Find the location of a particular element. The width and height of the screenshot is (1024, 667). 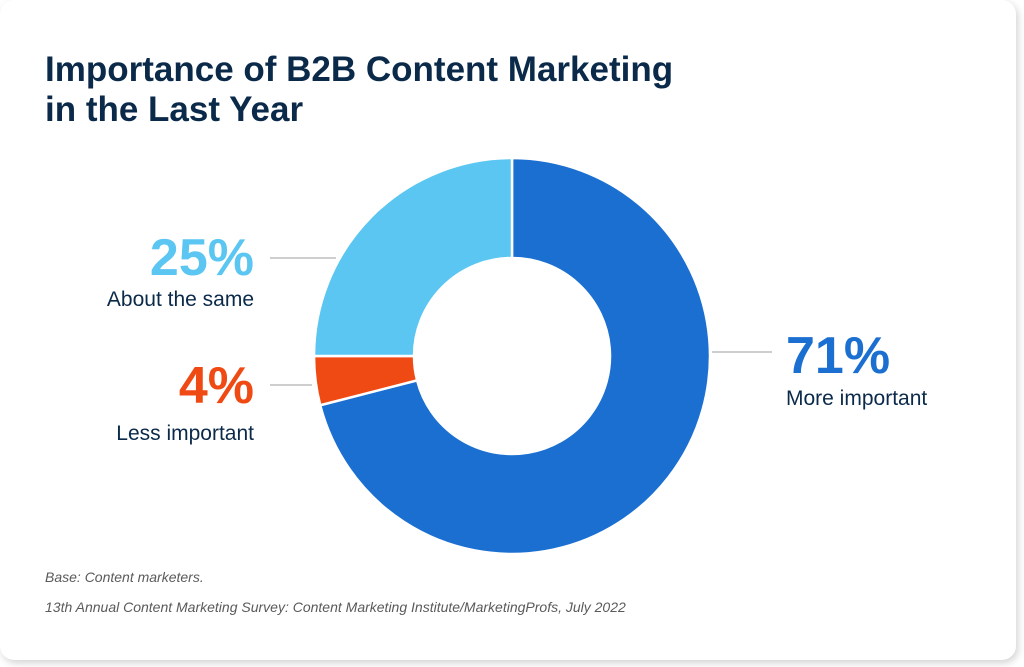

slice-value-about-the-same: 25% is located at coordinates (201, 258).